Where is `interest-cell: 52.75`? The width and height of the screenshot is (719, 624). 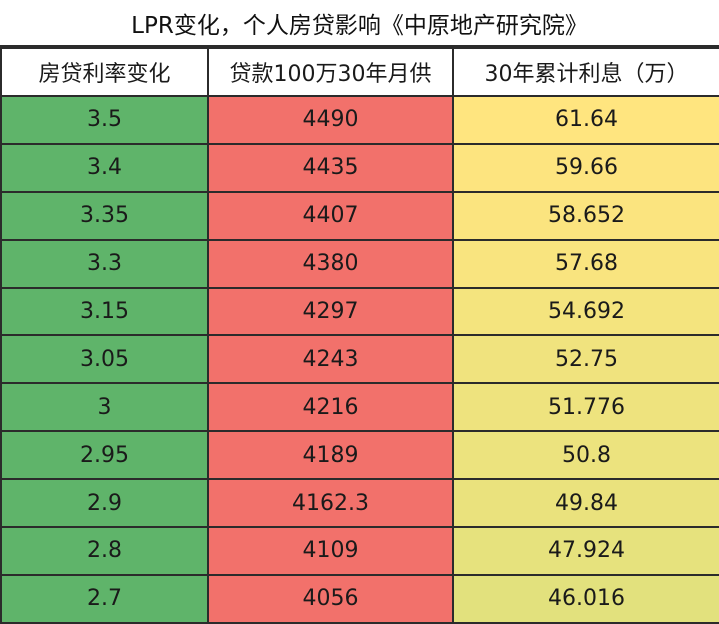 interest-cell: 52.75 is located at coordinates (585, 359).